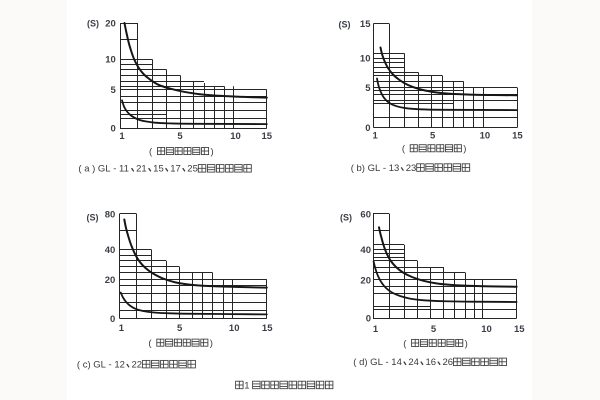 Image resolution: width=600 pixels, height=400 pixels. I want to click on svg-text: 16, so click(430, 362).